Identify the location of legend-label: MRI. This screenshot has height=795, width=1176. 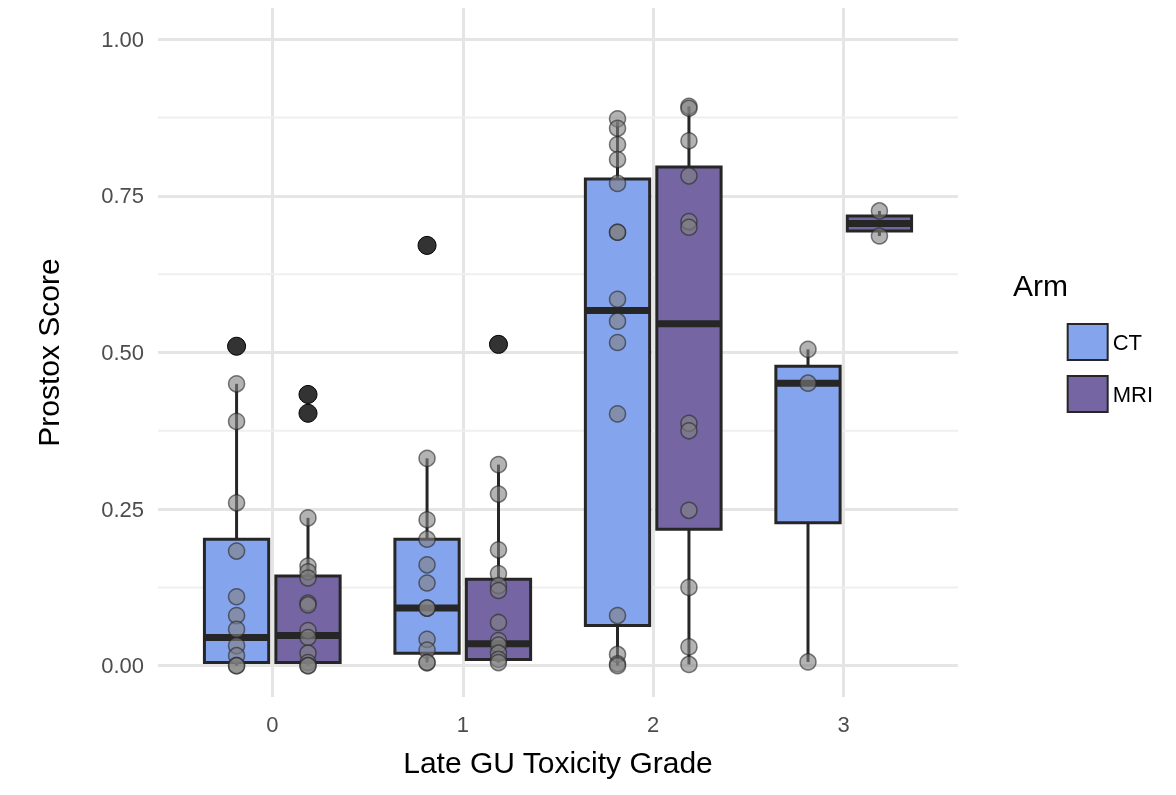
(1132, 394).